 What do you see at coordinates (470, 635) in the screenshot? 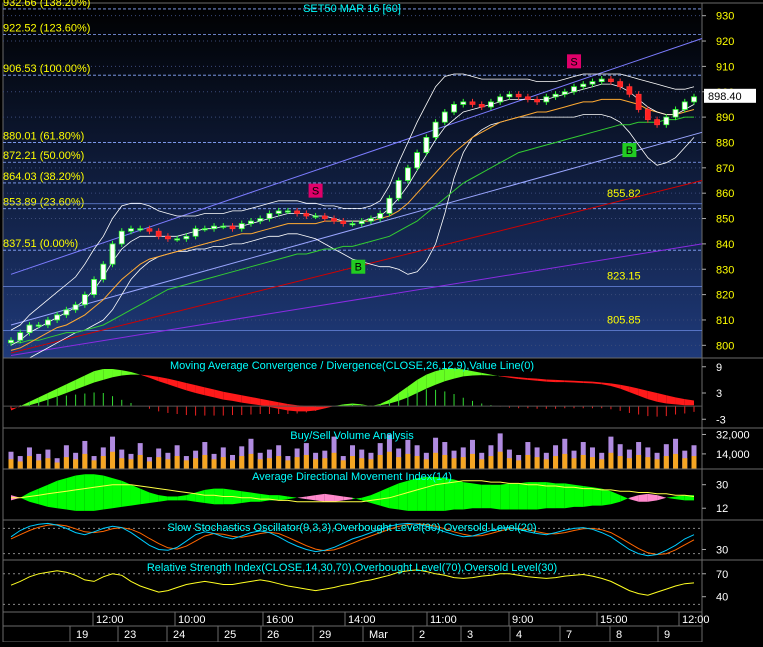
I see `date-tick-label: 3` at bounding box center [470, 635].